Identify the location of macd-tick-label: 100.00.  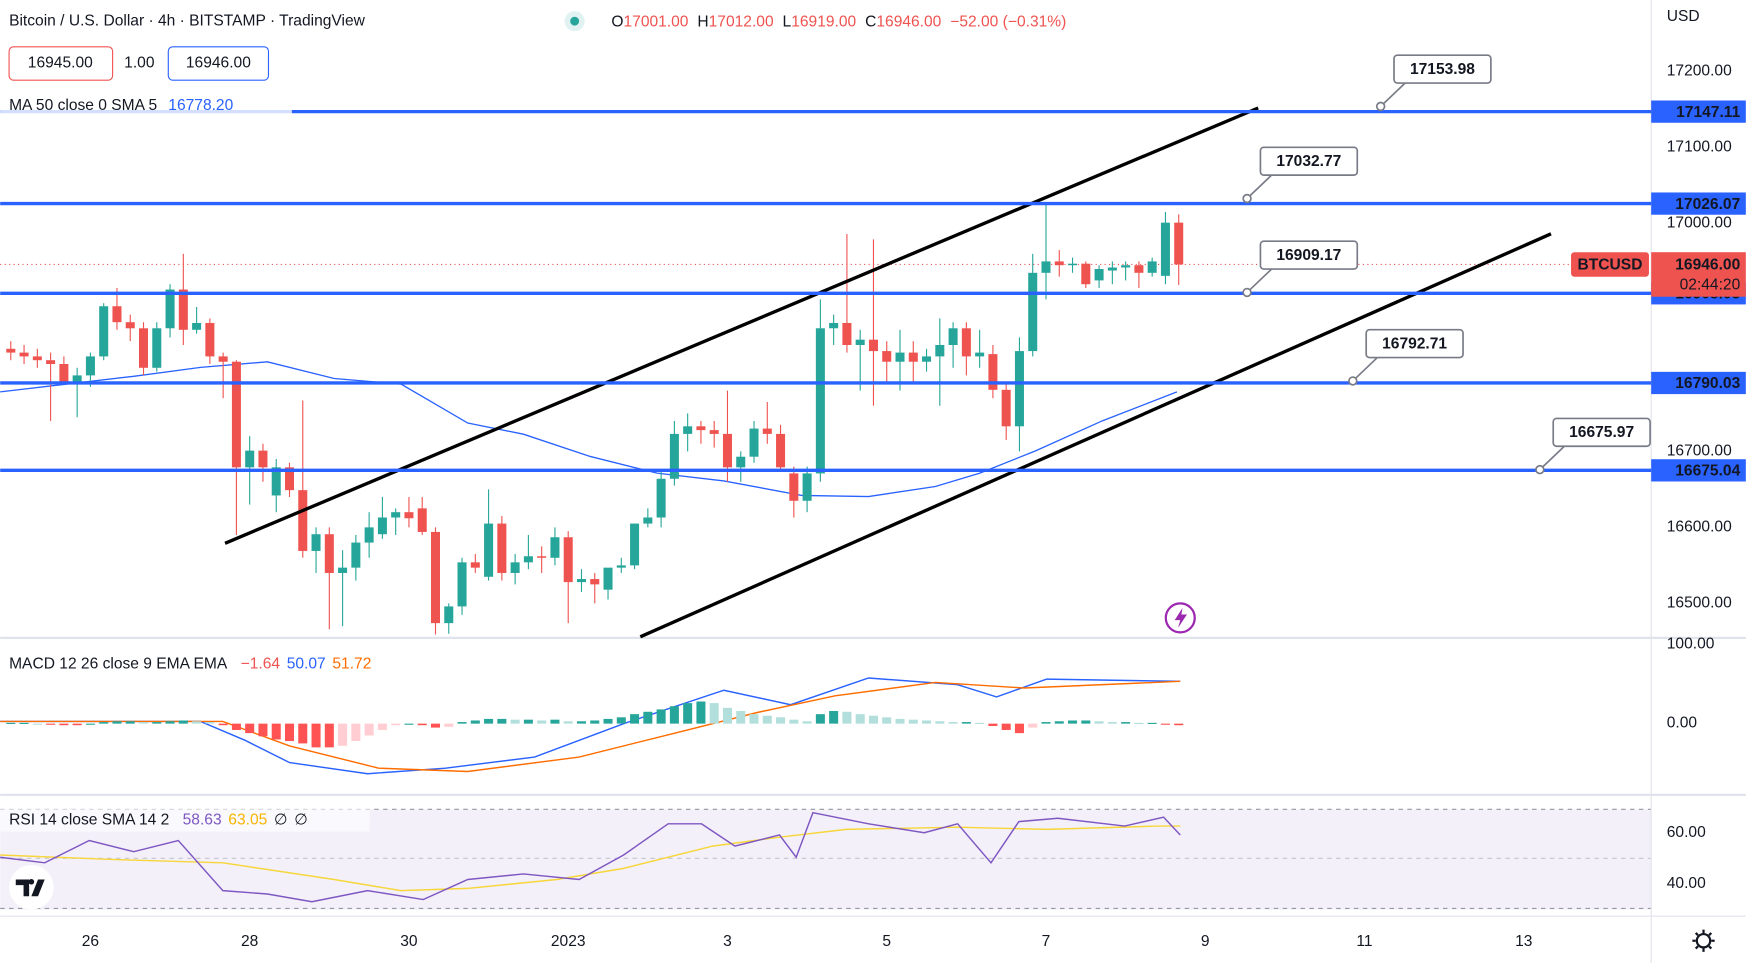
(1691, 644).